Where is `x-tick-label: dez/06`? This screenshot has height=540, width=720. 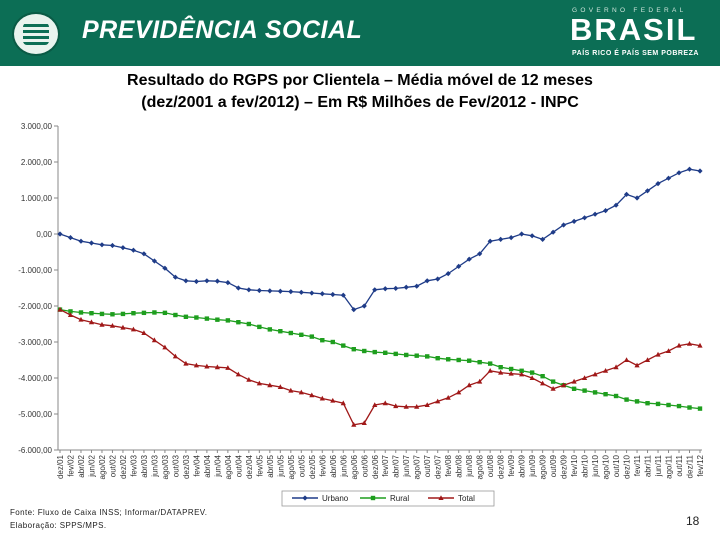
x-tick-label: dez/06 is located at coordinates (375, 466).